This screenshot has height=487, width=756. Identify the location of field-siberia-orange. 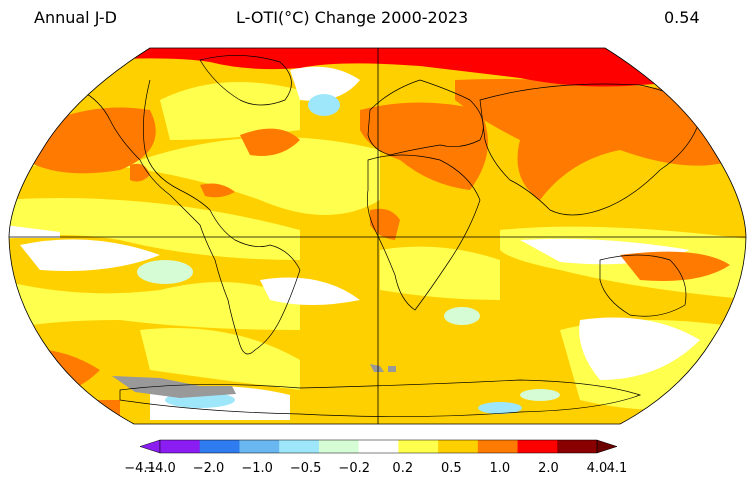
(595, 139).